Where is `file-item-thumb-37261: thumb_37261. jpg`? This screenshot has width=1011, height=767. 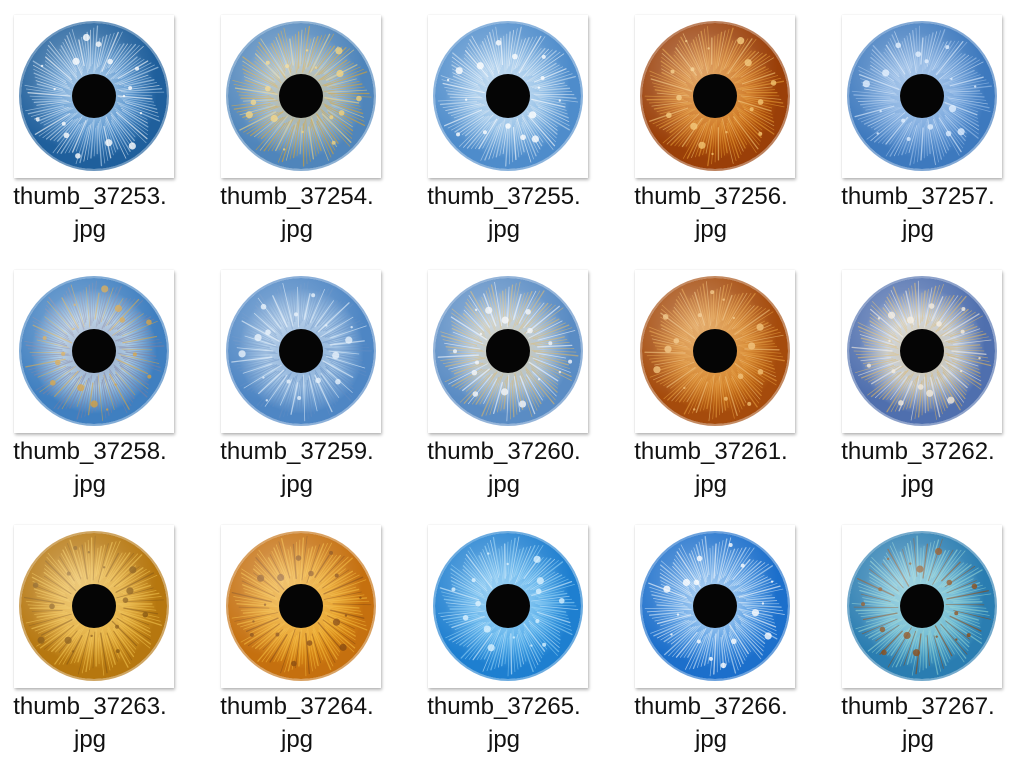
file-item-thumb-37261: thumb_37261. jpg is located at coordinates (734, 382).